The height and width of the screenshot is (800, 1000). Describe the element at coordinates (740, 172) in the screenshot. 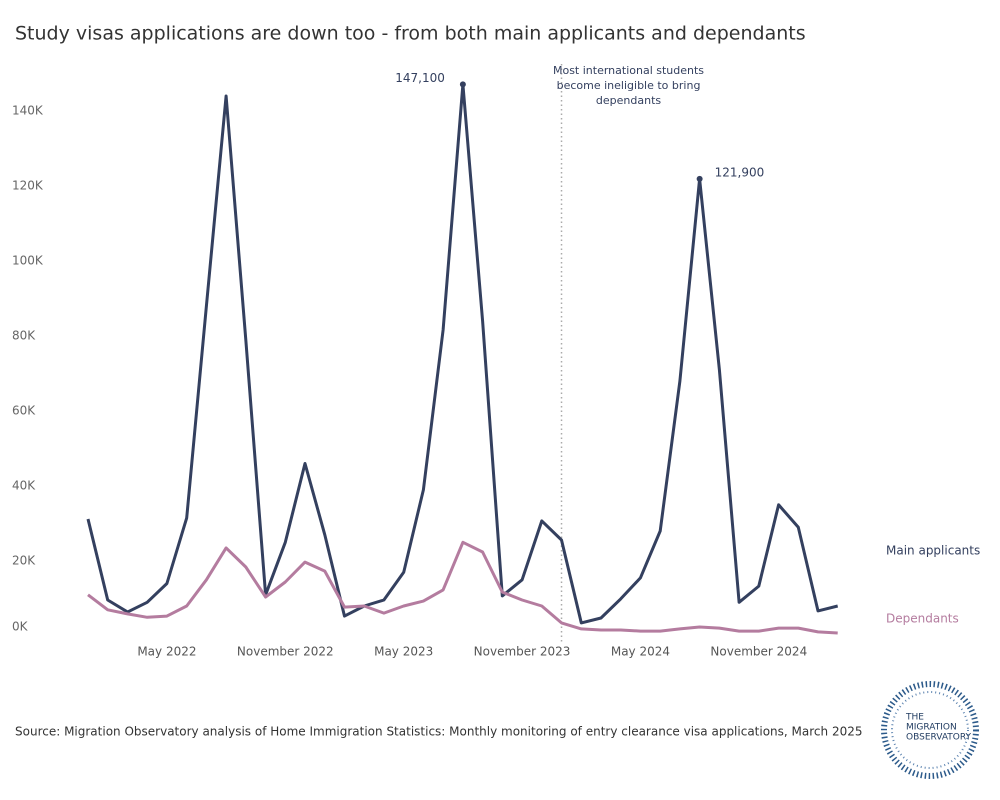

I see `value-label: 121,900` at that location.